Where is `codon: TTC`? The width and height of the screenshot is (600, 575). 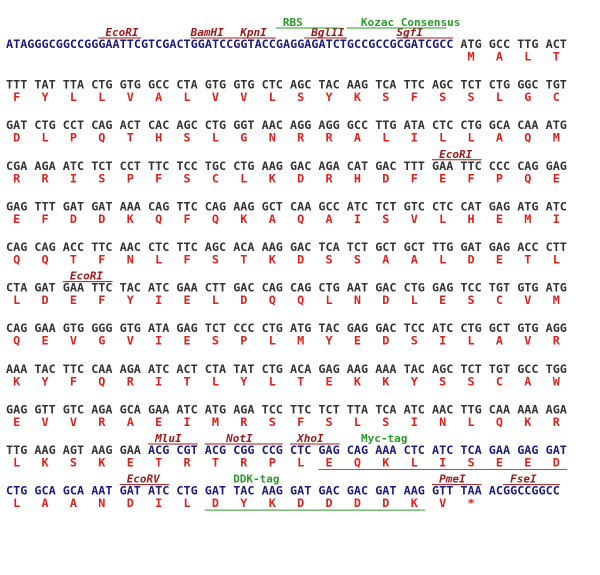
codon: TTC is located at coordinates (186, 247).